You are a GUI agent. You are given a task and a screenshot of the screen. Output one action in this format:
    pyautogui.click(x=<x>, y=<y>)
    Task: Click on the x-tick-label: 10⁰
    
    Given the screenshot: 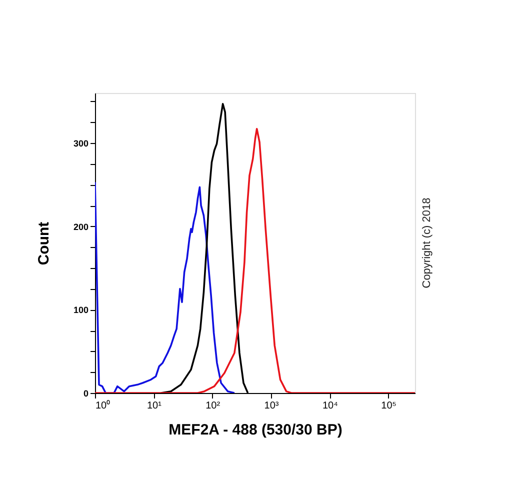 What is the action you would take?
    pyautogui.click(x=103, y=406)
    